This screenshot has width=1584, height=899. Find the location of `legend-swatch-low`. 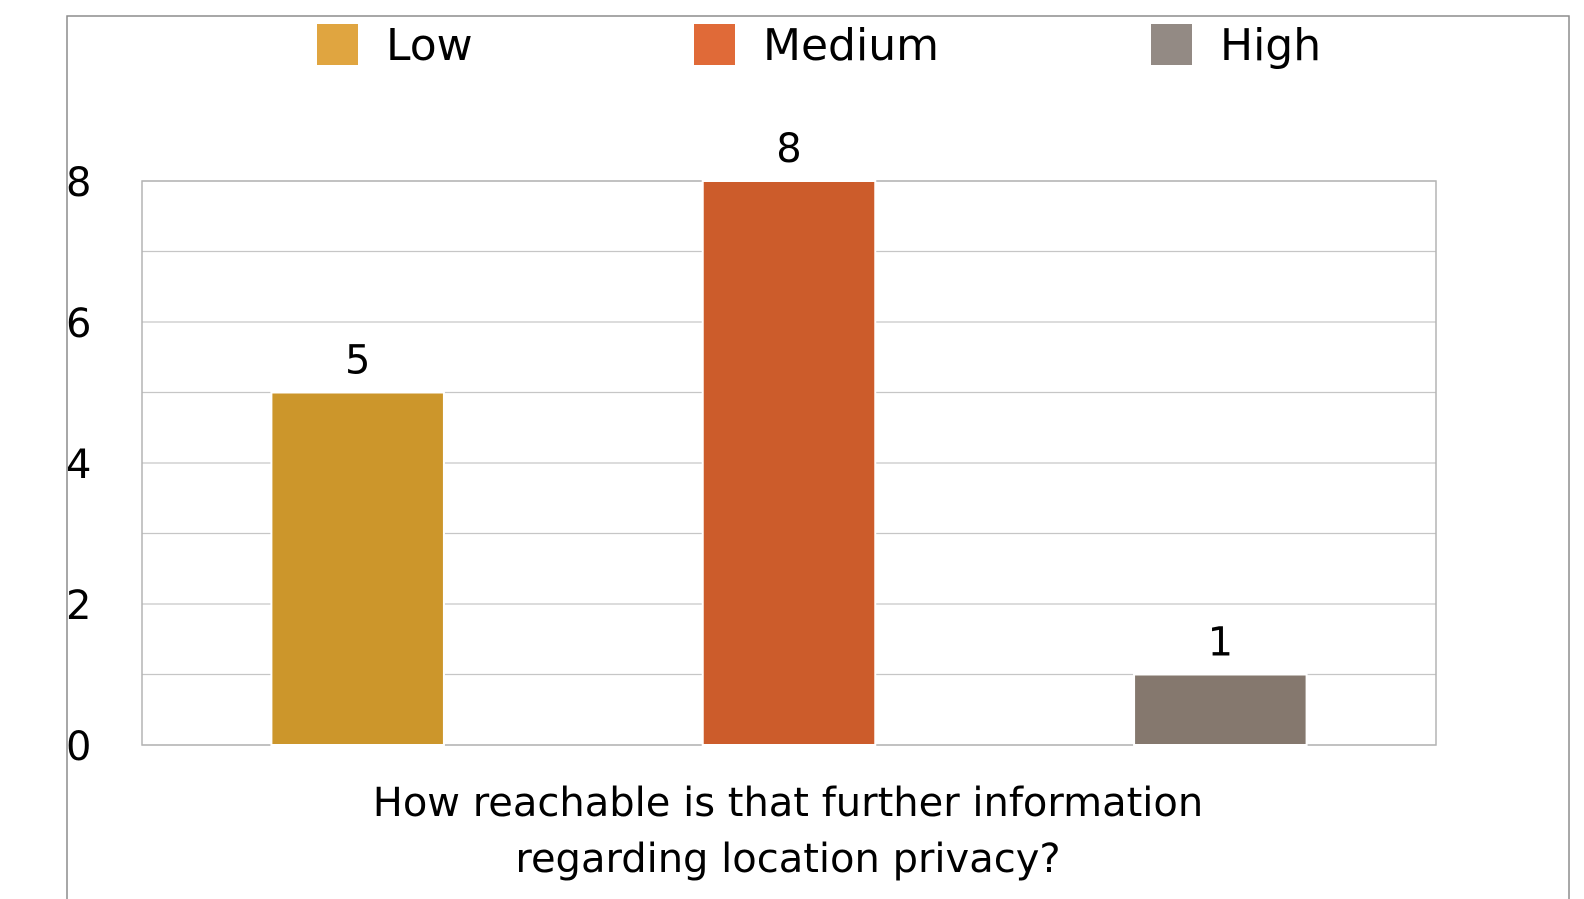

legend-swatch-low is located at coordinates (337, 44).